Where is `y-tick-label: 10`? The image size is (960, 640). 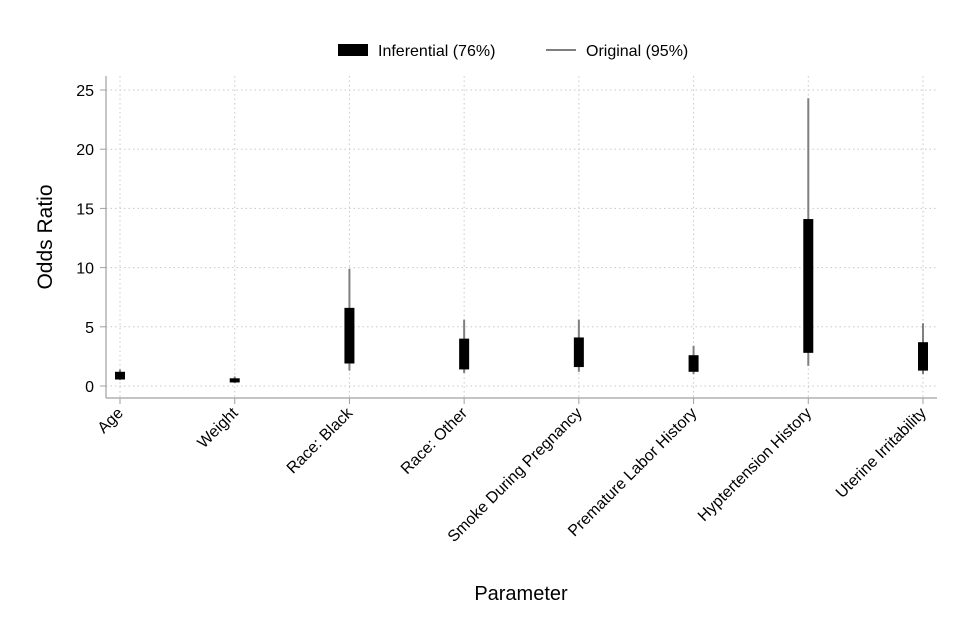
y-tick-label: 10 is located at coordinates (85, 269).